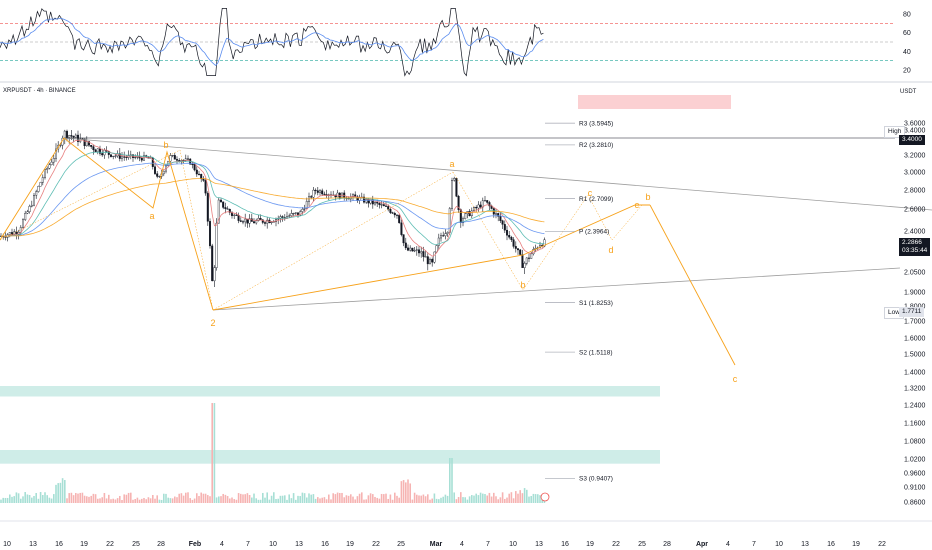  What do you see at coordinates (545, 497) in the screenshot?
I see `alert-marker` at bounding box center [545, 497].